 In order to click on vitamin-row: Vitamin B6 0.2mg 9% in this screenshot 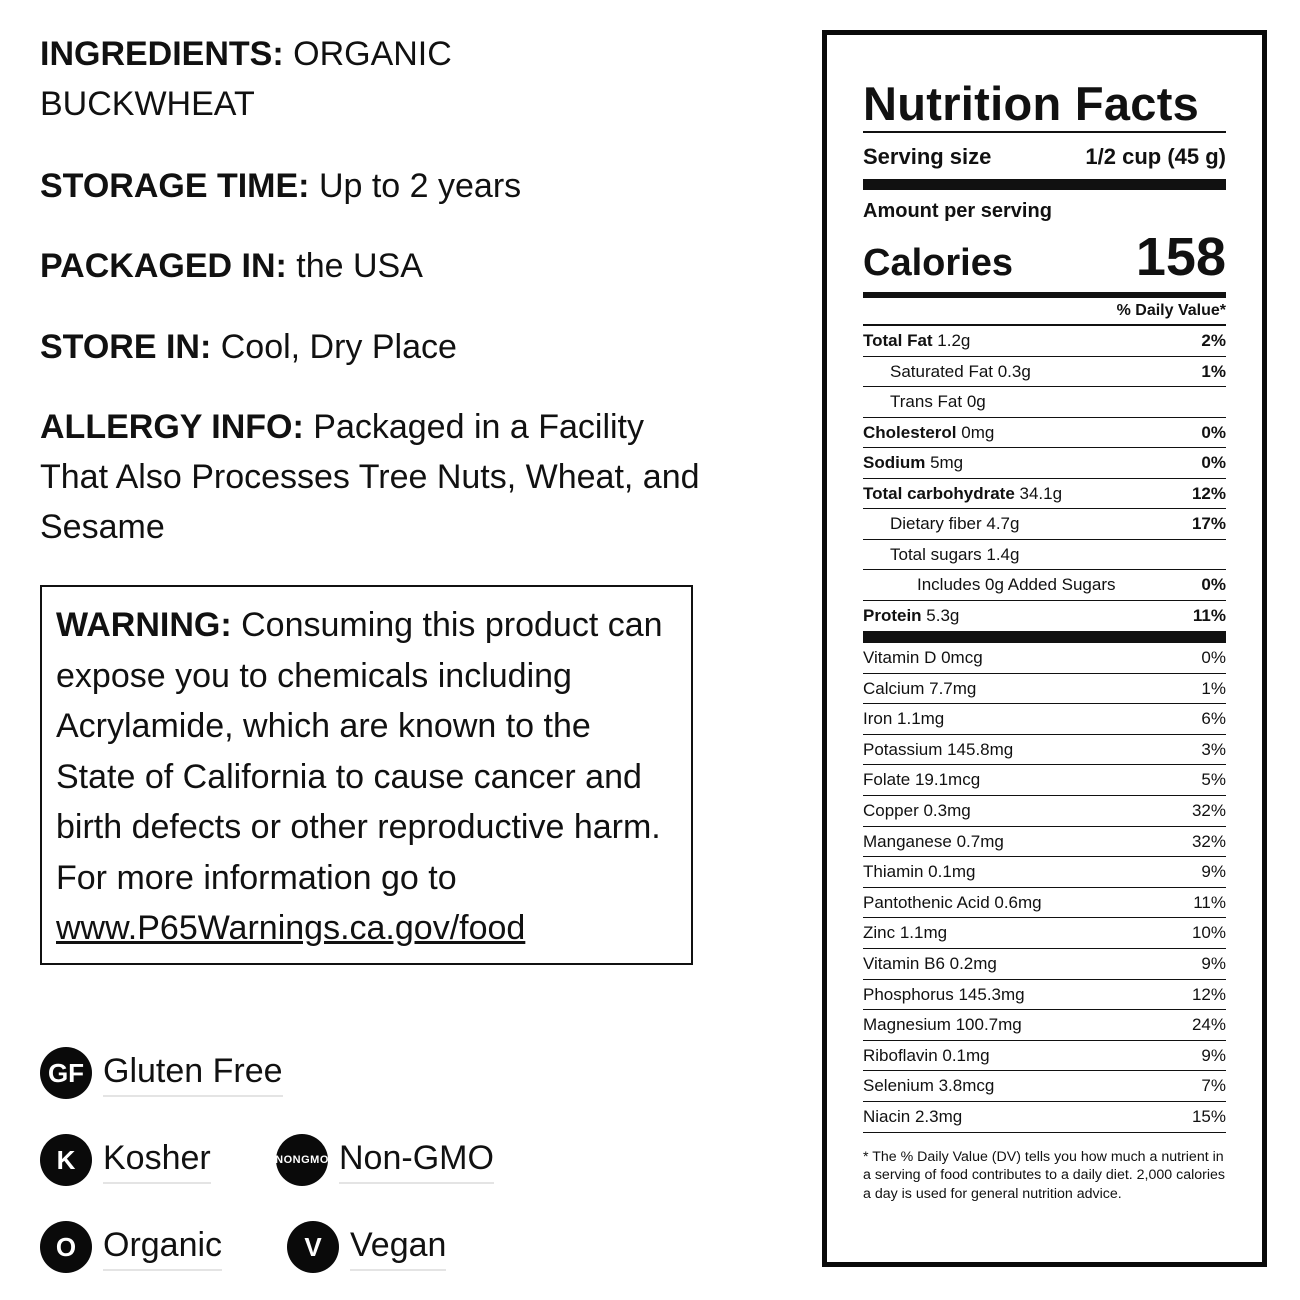, I will do `click(1044, 964)`.